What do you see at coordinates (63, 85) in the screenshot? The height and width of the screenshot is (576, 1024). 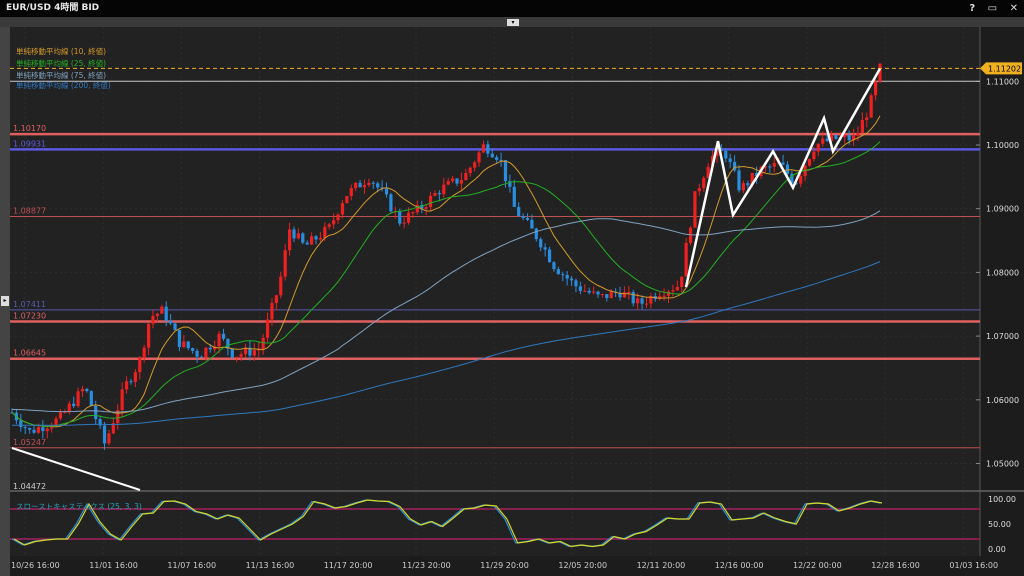 I see `legend-sma-200: 単純移動平均線 (200, 終値)` at bounding box center [63, 85].